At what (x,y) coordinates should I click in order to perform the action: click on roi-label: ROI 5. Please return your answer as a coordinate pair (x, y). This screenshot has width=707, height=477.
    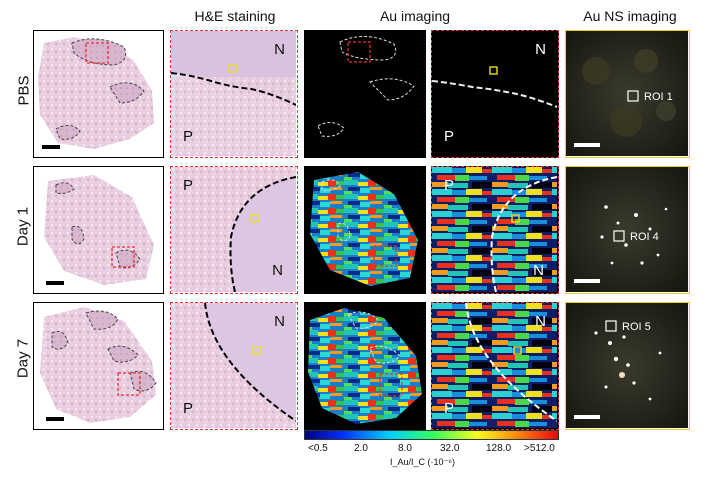
    Looking at the image, I should click on (636, 327).